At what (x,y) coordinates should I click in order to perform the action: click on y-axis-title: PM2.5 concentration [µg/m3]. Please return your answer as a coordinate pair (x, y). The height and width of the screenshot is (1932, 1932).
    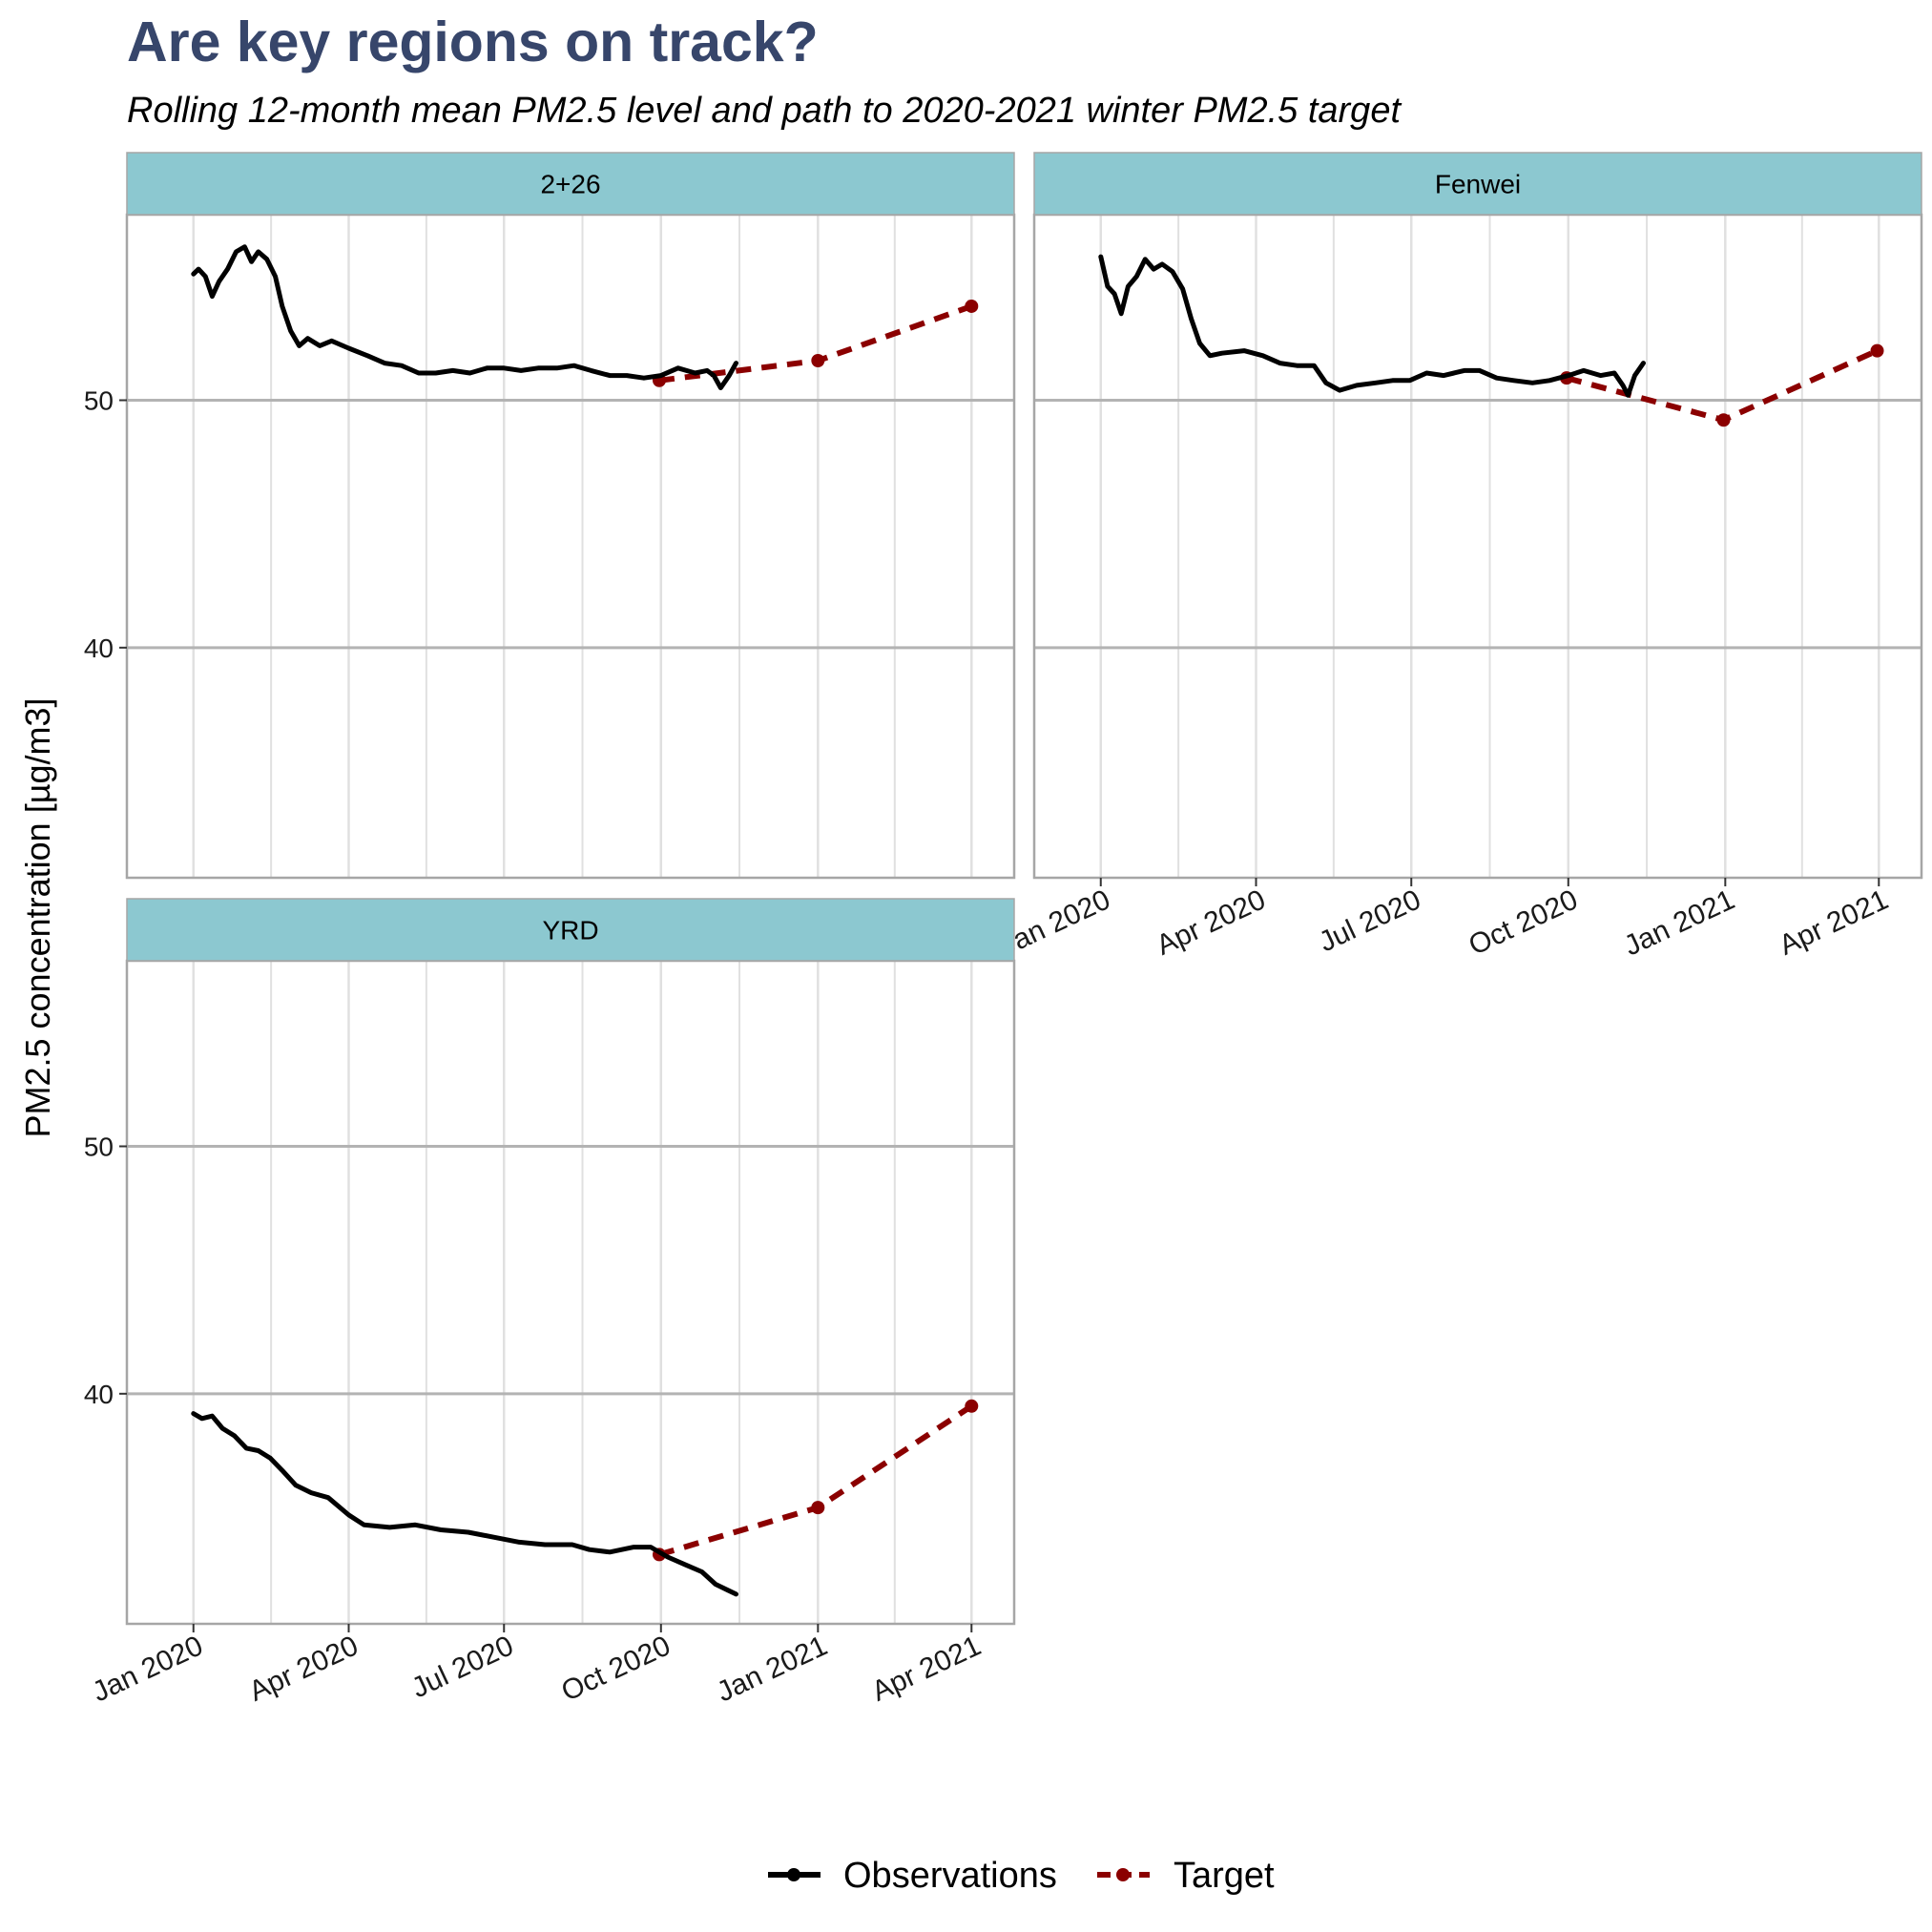
    Looking at the image, I should click on (37, 918).